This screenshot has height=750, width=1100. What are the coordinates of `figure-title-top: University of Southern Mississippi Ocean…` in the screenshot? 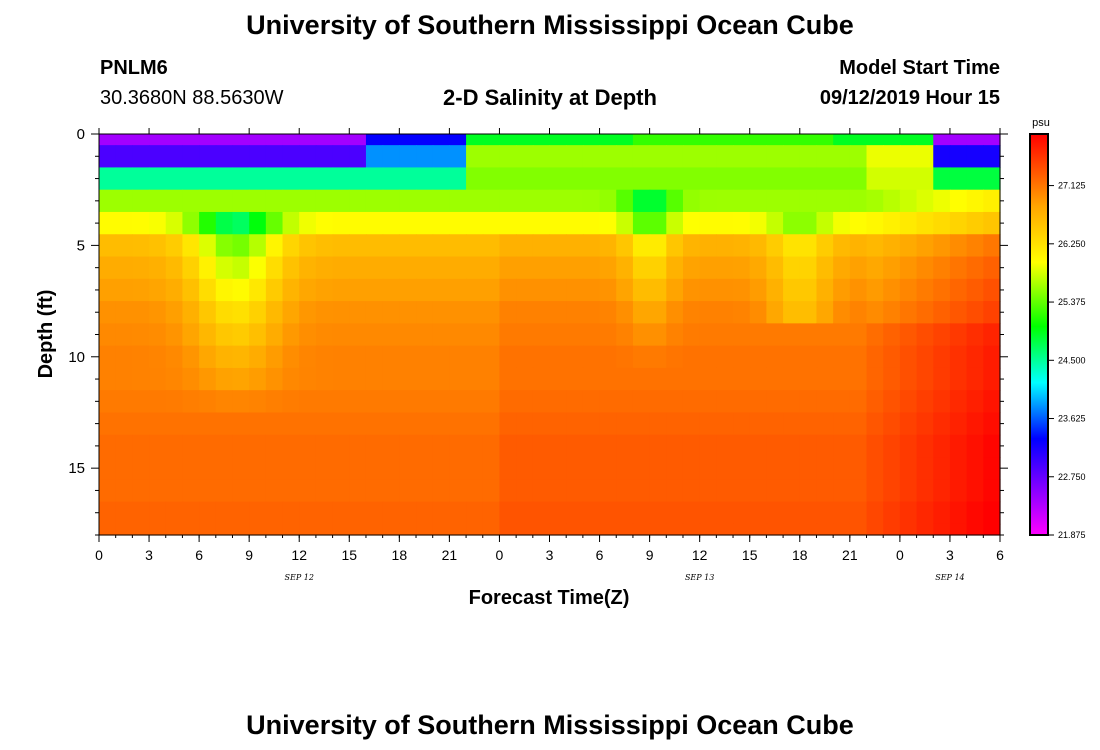 It's located at (550, 25).